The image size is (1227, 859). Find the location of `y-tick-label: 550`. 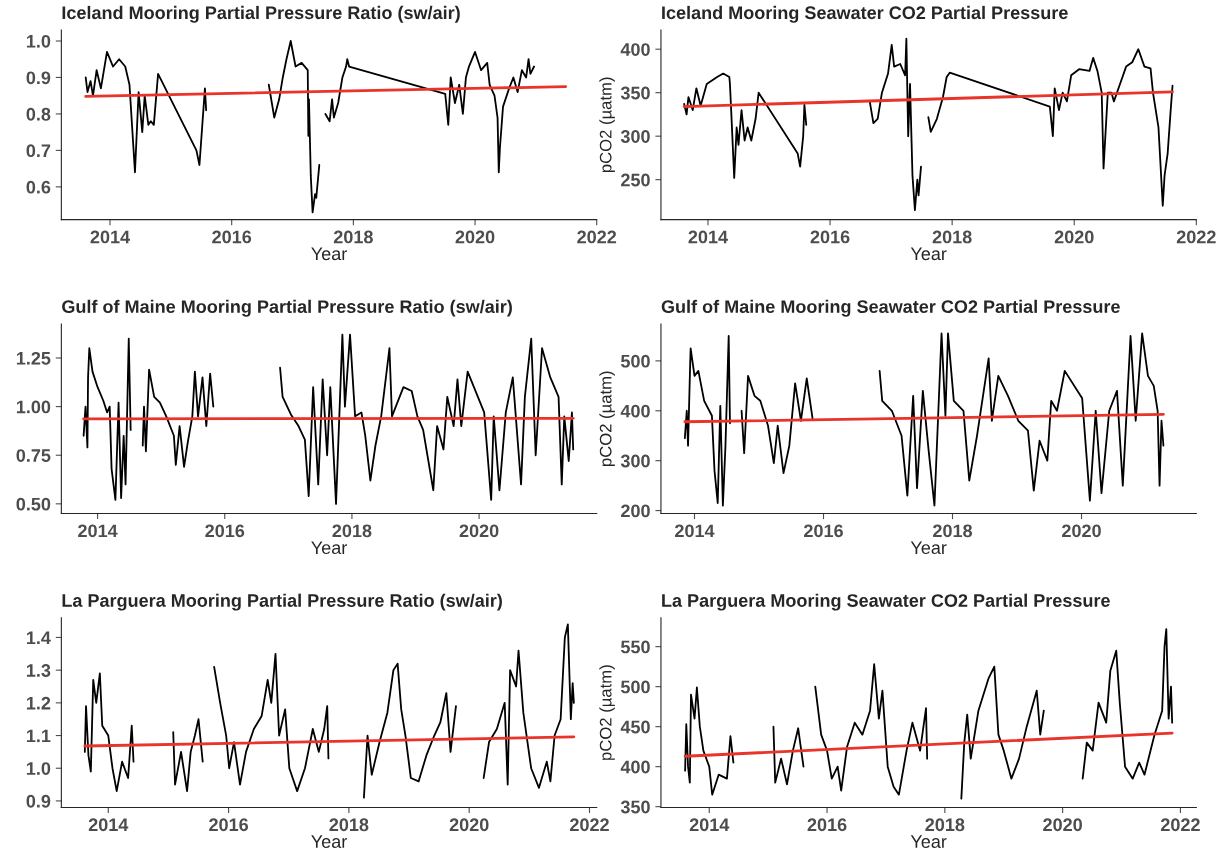

y-tick-label: 550 is located at coordinates (635, 647).